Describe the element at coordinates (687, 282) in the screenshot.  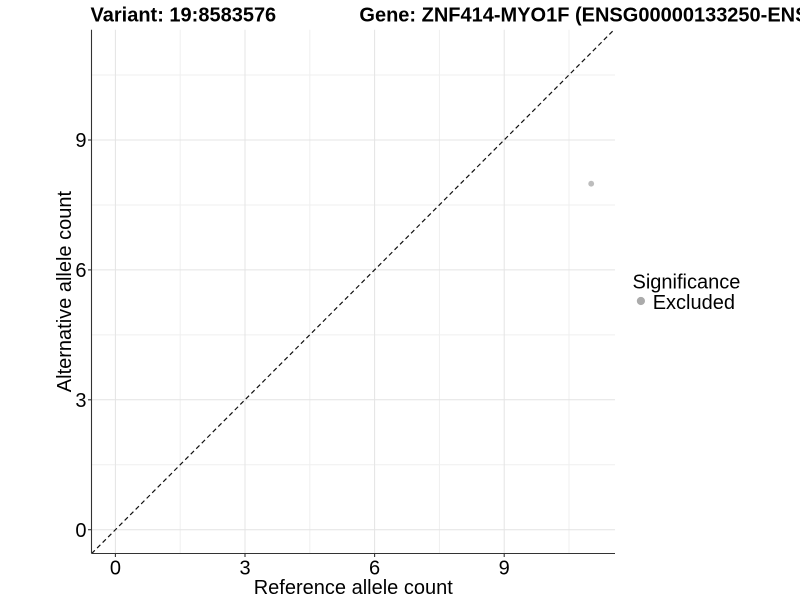
I see `svg-text: Significance` at that location.